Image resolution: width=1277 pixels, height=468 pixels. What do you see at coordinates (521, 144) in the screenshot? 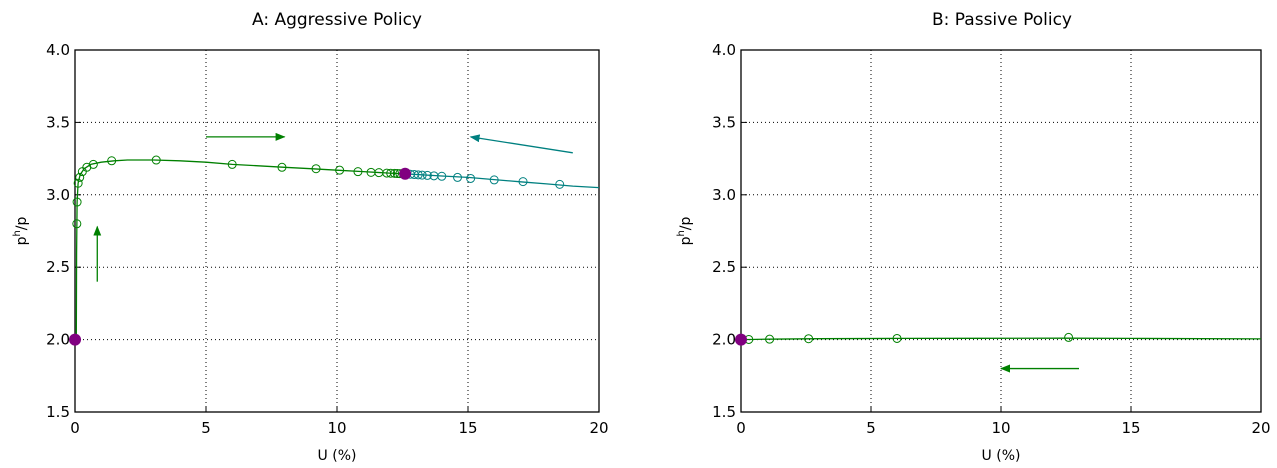
I see `direction-arrow` at bounding box center [521, 144].